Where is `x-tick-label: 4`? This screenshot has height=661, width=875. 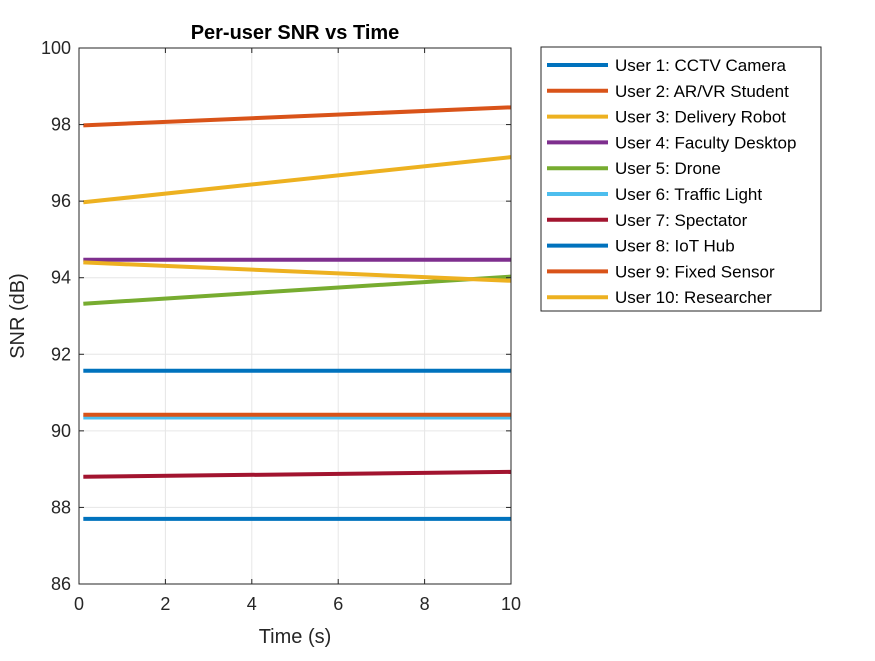
x-tick-label: 4 is located at coordinates (252, 604).